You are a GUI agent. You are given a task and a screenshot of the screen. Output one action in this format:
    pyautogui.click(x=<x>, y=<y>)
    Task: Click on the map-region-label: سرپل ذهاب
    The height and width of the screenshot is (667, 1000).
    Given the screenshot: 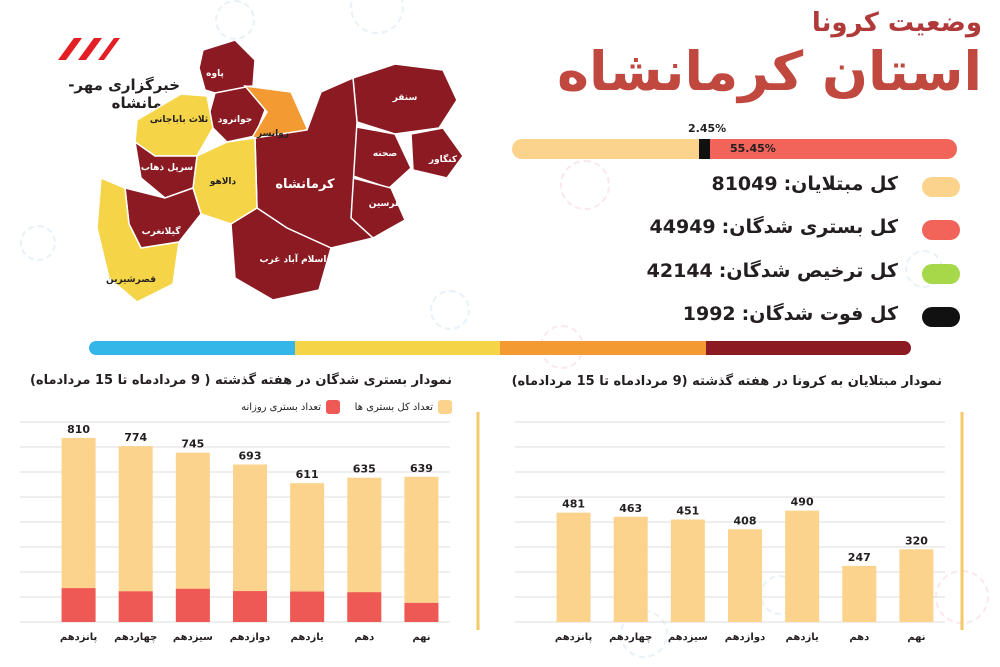 What is the action you would take?
    pyautogui.click(x=167, y=168)
    